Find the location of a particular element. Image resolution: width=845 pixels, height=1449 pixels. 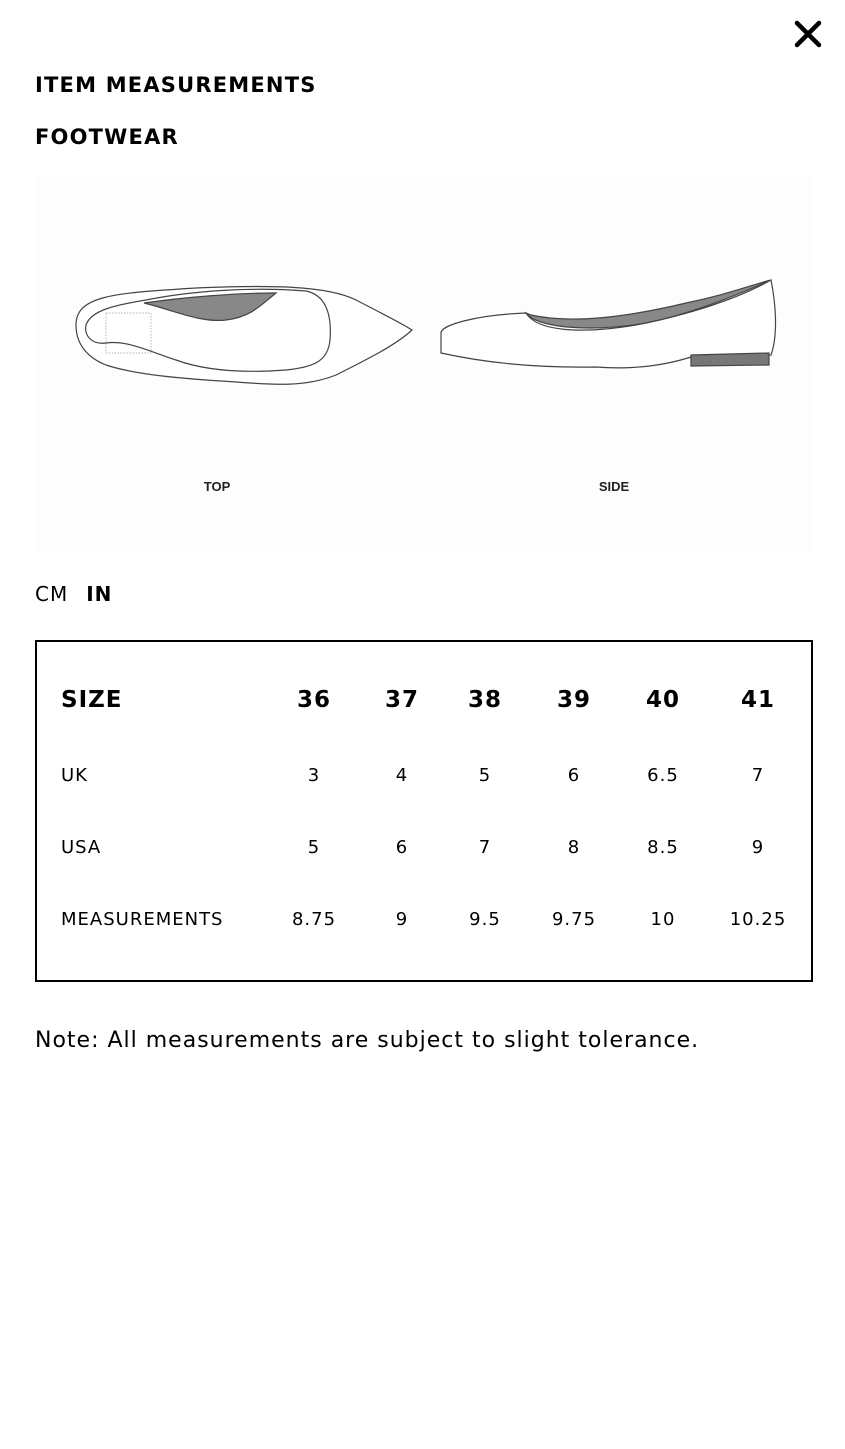

unit-in-button: IN is located at coordinates (99, 594).